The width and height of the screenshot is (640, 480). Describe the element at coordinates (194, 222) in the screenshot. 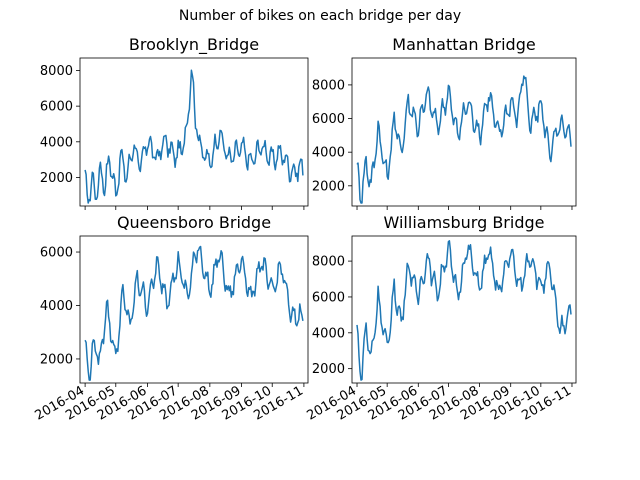

I see `subplot-title: Queensboro Bridge` at that location.